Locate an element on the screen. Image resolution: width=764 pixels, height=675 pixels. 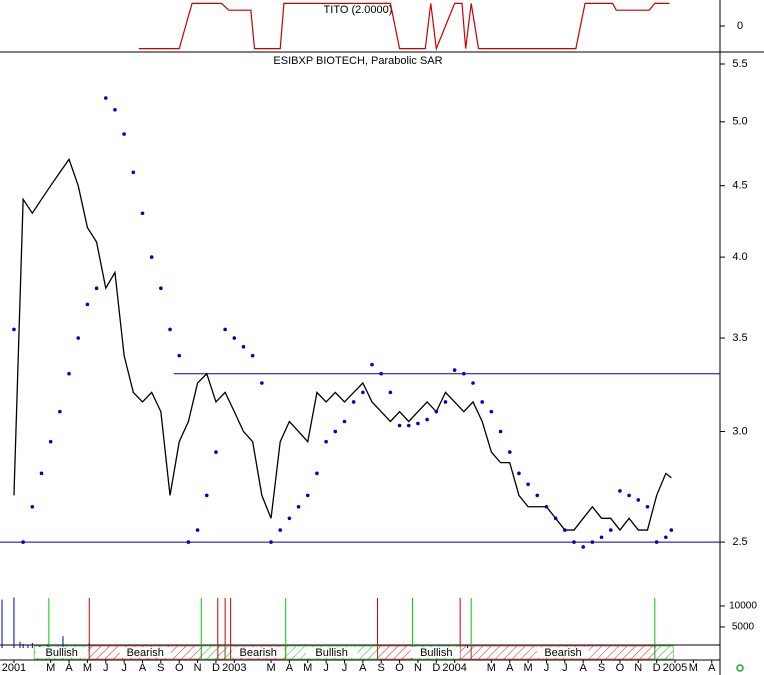
y-tick-label: 3.0 is located at coordinates (739, 431).